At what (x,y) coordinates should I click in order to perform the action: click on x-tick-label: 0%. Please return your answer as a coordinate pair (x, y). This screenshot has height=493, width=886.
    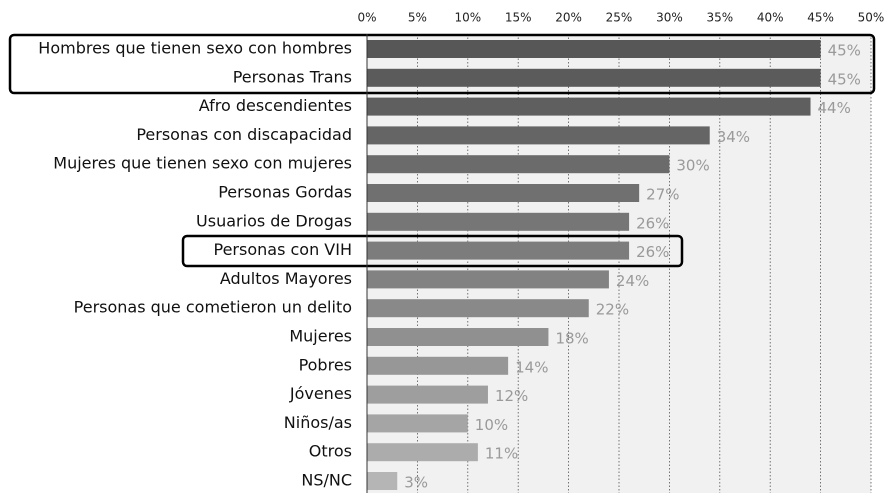
    Looking at the image, I should click on (366, 18).